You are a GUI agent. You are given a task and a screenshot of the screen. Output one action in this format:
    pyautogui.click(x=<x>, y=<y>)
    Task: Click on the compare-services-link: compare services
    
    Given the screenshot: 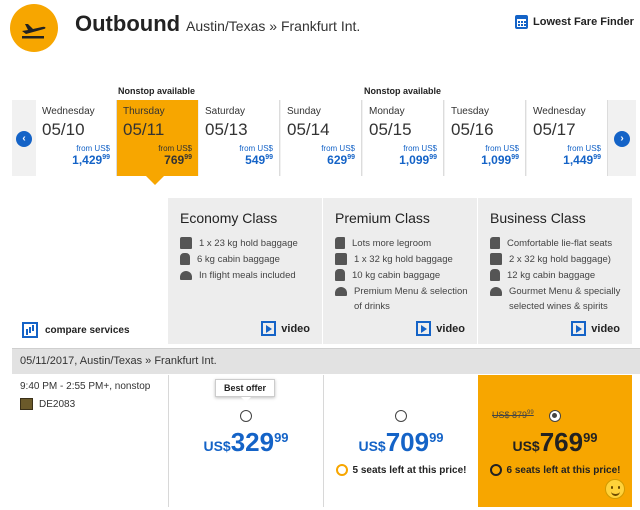 What is the action you would take?
    pyautogui.click(x=76, y=330)
    